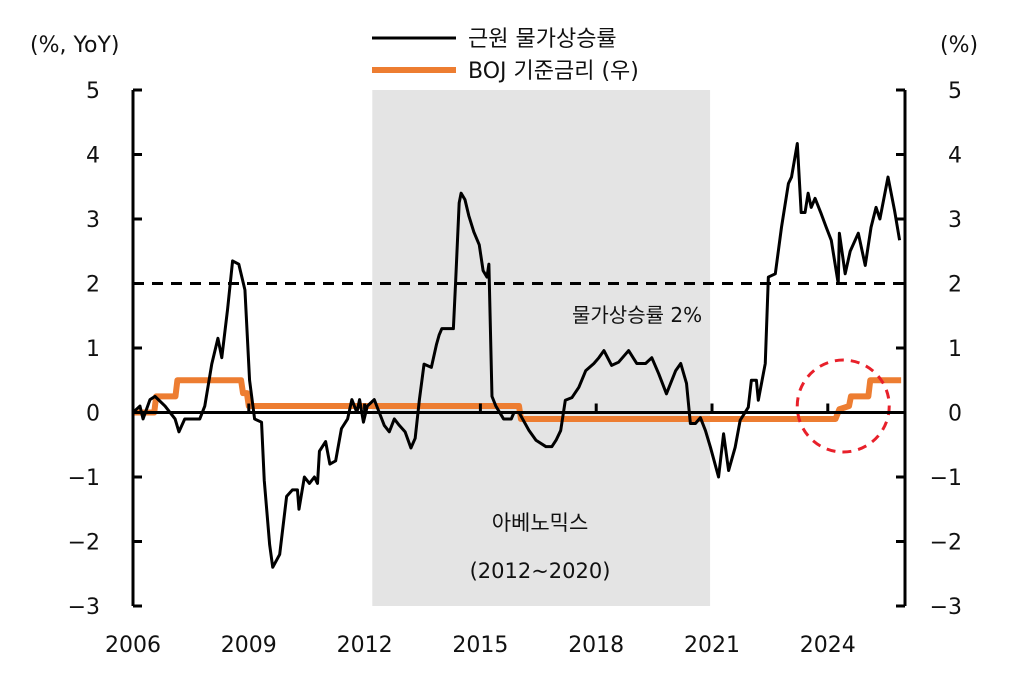 This screenshot has width=1020, height=690. Describe the element at coordinates (93, 285) in the screenshot. I see `left-tick-label: 2` at that location.